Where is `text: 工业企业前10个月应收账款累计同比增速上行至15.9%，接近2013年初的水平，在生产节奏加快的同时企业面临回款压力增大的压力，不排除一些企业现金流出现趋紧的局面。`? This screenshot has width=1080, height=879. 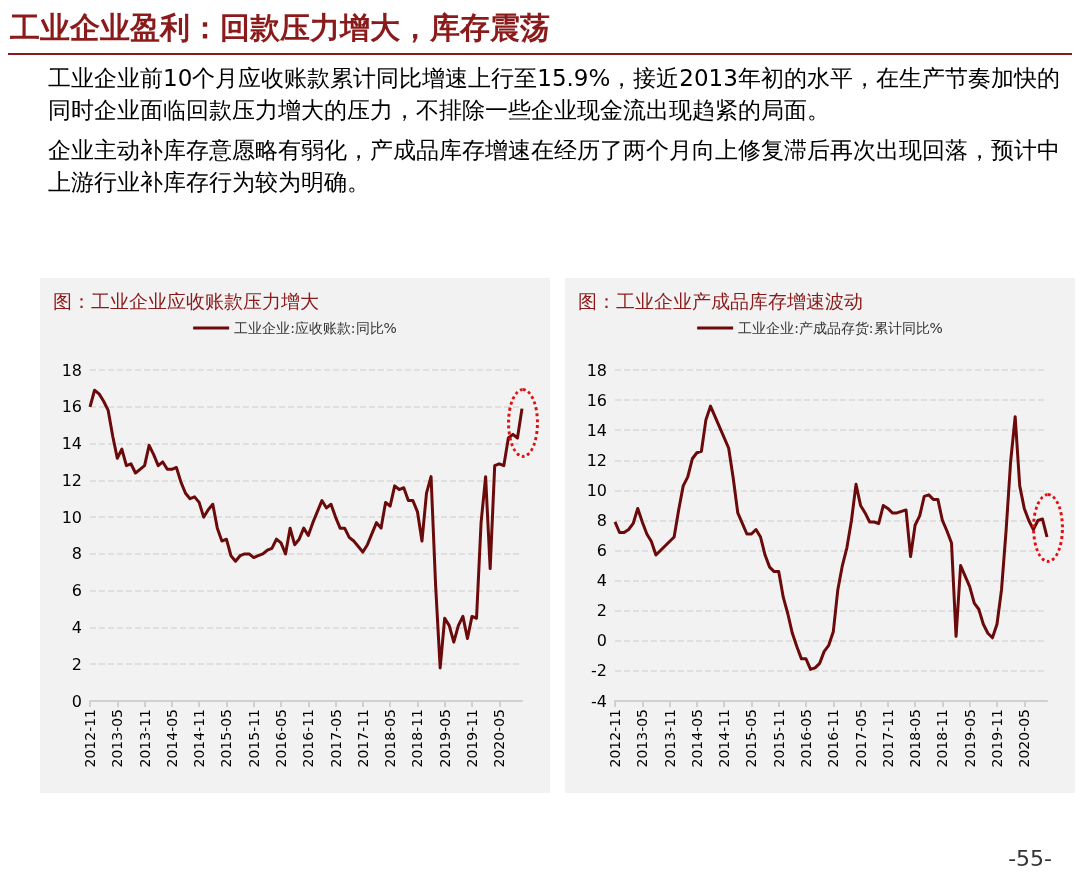 text: 工业企业前10个月应收账款累计同比增速上行至15.9%，接近2013年初的水平，在生产节奏加快的同时企业面临回款压力增大的压力，不排除一些企业现金流出现趋紧的局面。 is located at coordinates (554, 94).